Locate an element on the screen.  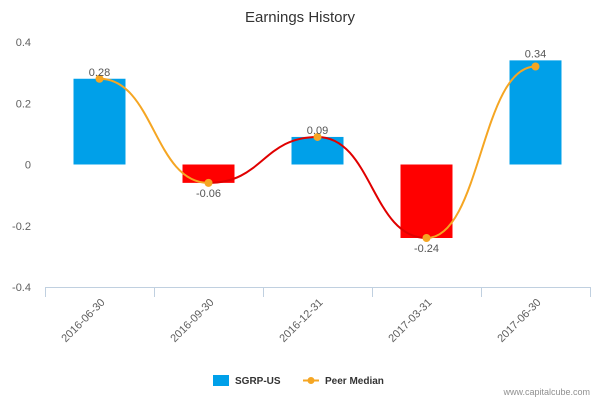
y-tick-label: -0.2 is located at coordinates (21, 227).